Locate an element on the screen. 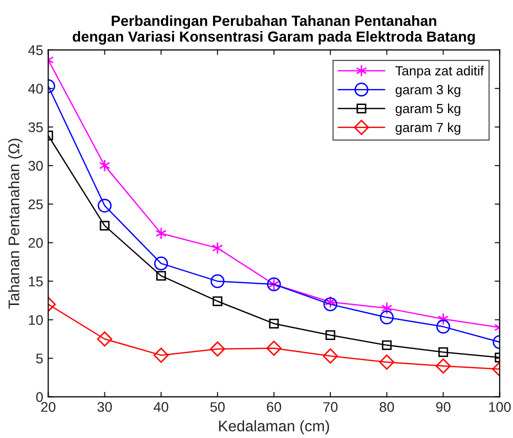 This screenshot has width=513, height=438. x-tick-label: 100 is located at coordinates (500, 407).